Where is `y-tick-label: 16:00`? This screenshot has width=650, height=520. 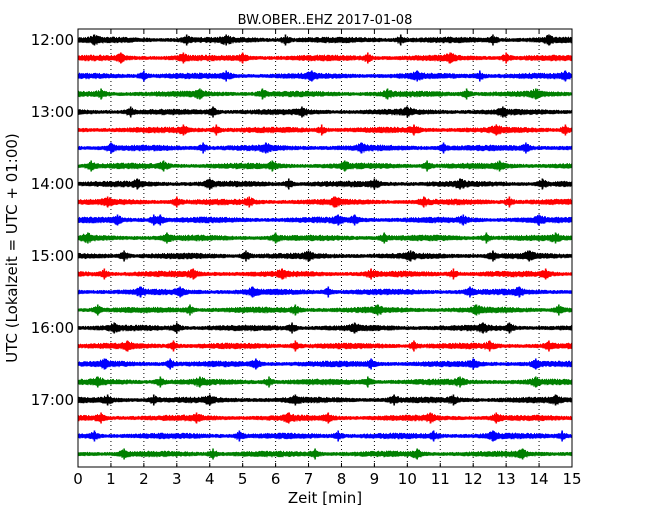 y-tick-label: 16:00 is located at coordinates (52, 328).